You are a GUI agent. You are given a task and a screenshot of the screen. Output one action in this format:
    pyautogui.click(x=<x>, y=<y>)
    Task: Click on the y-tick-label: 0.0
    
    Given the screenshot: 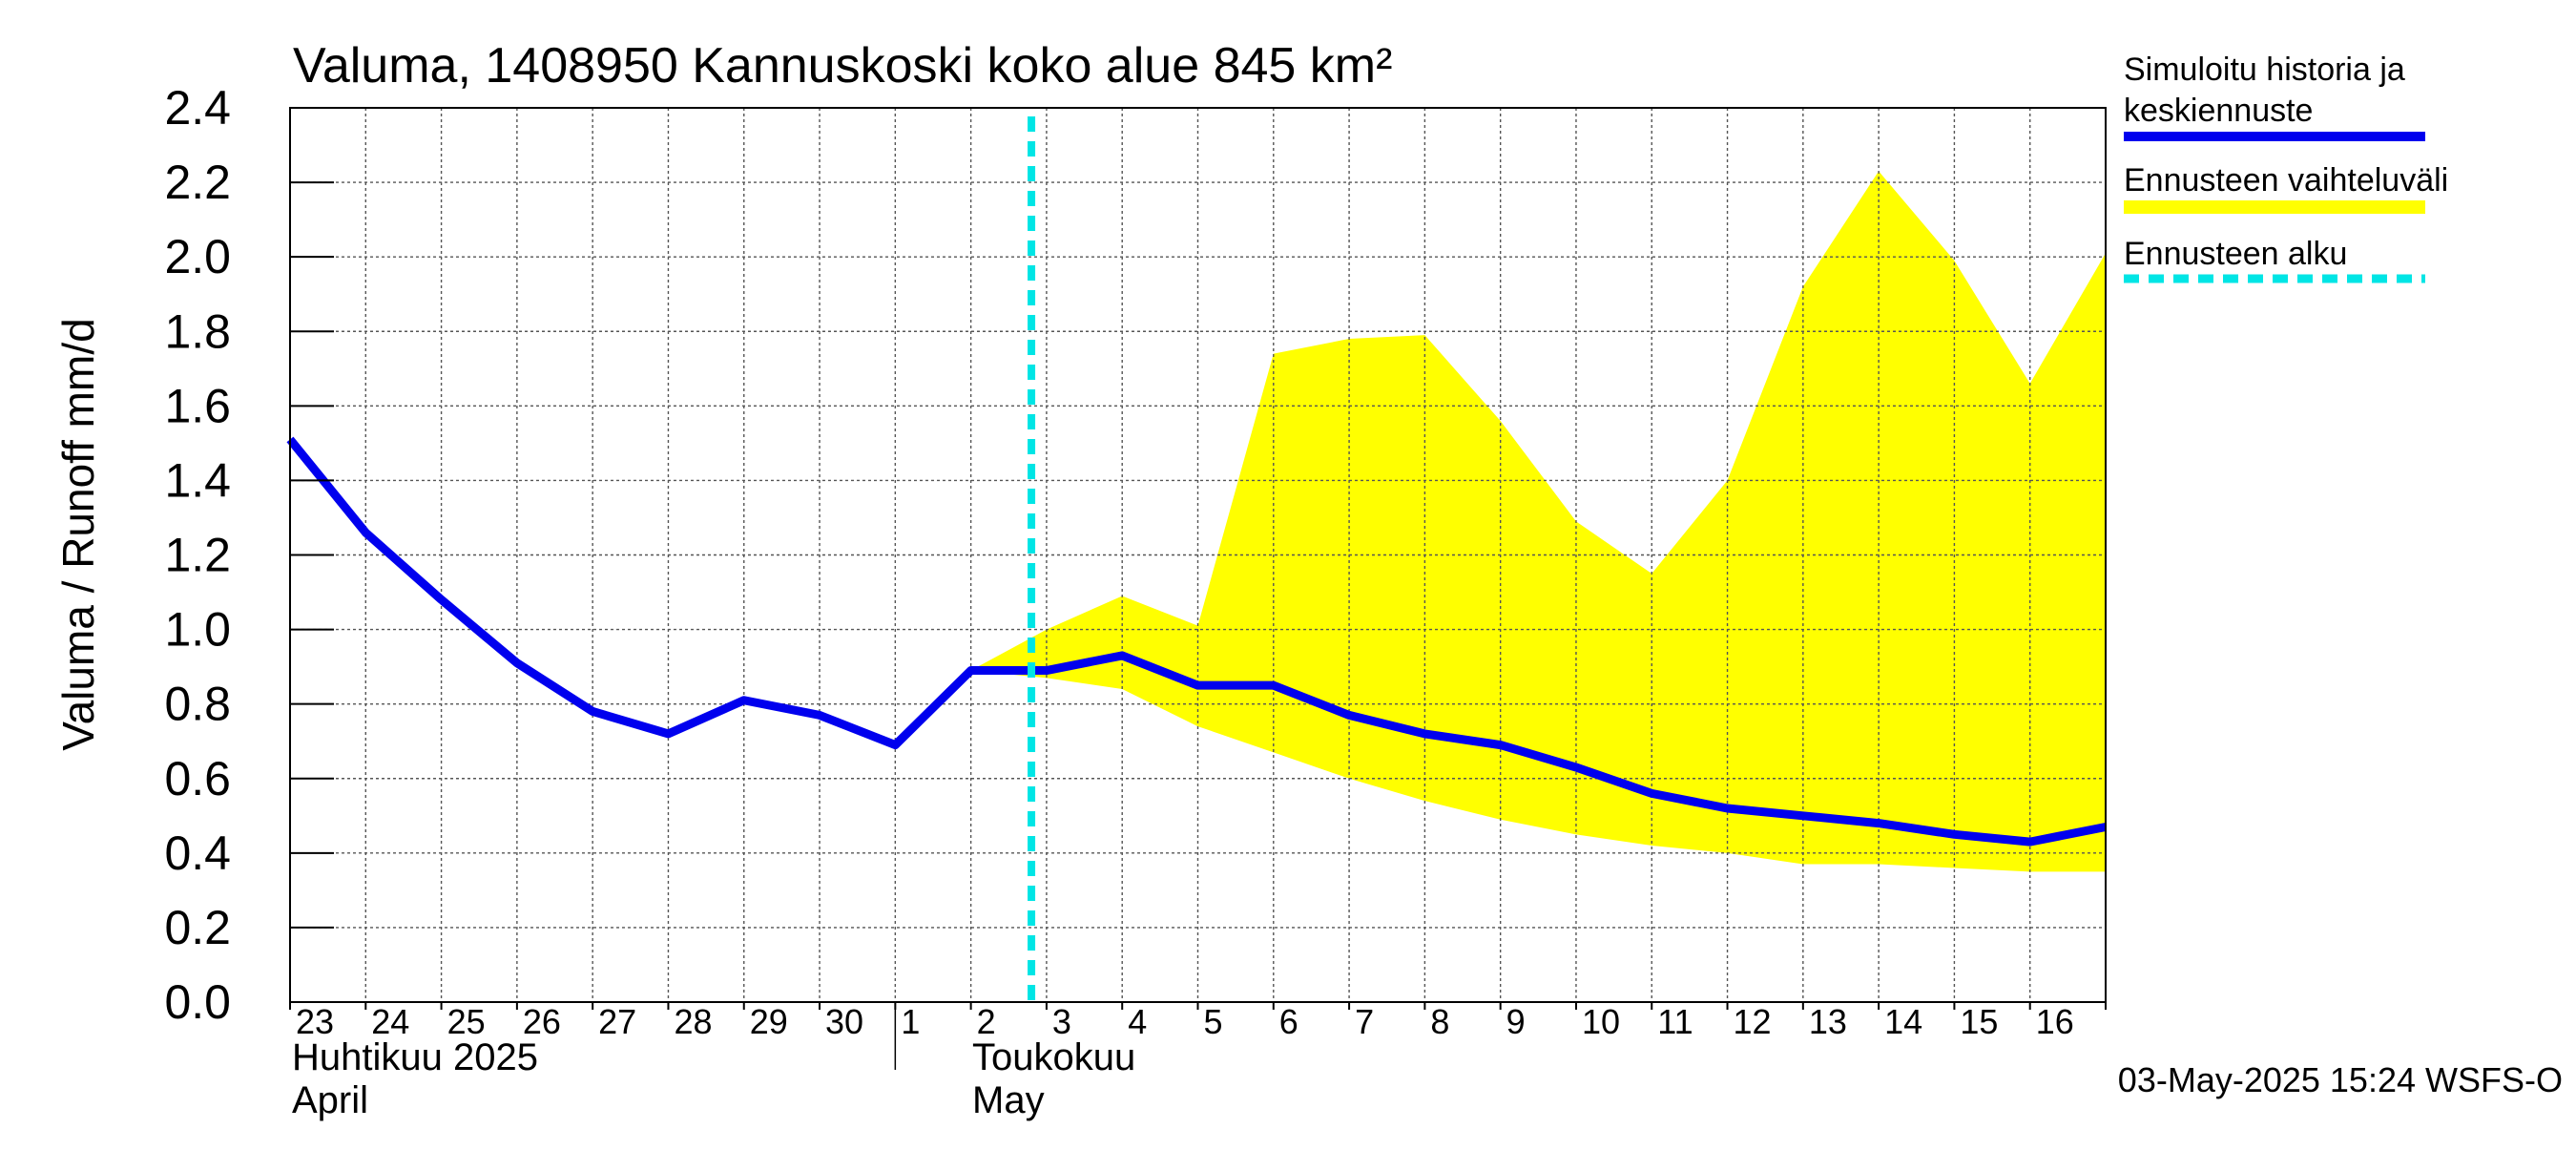 What is the action you would take?
    pyautogui.click(x=197, y=1002)
    